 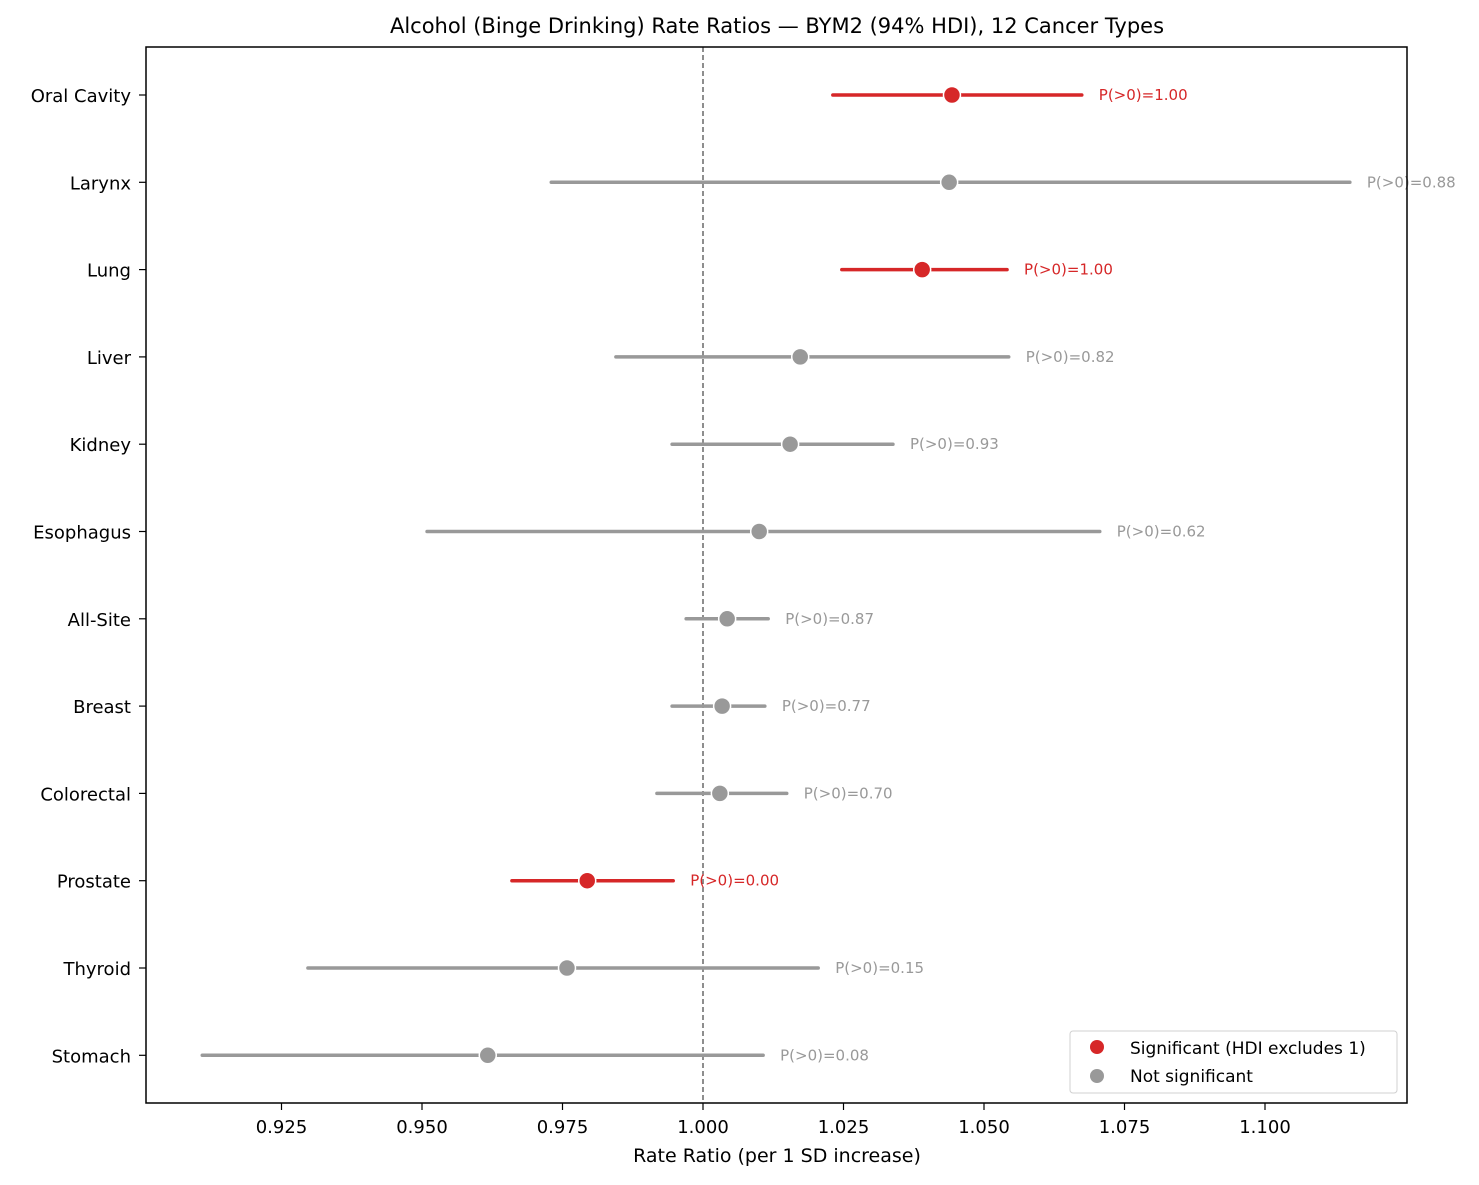 I want to click on forest-row: P(>0)=0.62, so click(x=815, y=531).